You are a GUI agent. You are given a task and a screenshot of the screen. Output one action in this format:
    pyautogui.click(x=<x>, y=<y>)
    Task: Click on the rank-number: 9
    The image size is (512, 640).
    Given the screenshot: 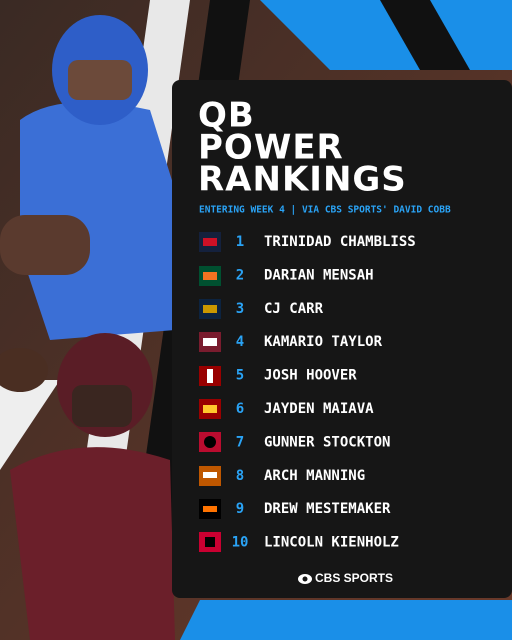 What is the action you would take?
    pyautogui.click(x=240, y=509)
    